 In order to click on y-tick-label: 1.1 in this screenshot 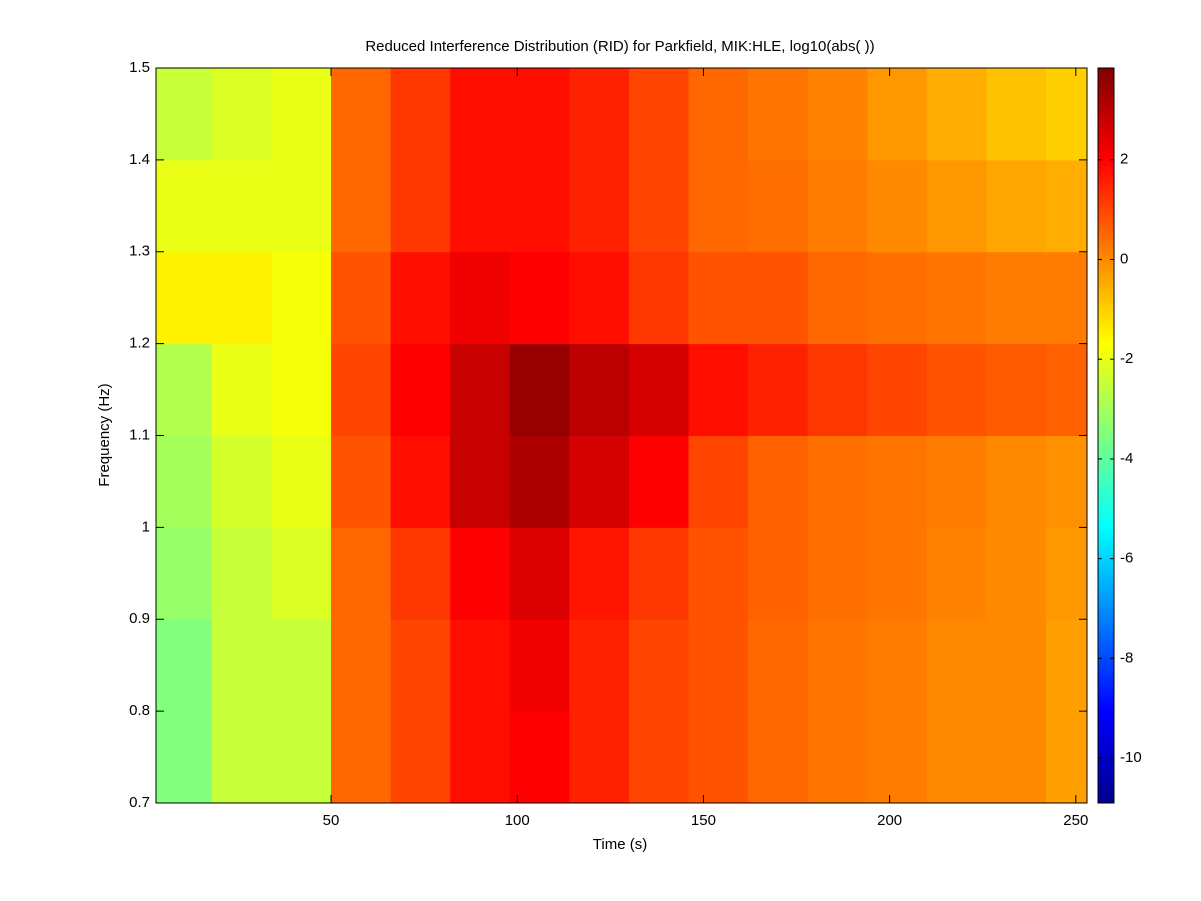, I will do `click(139, 434)`.